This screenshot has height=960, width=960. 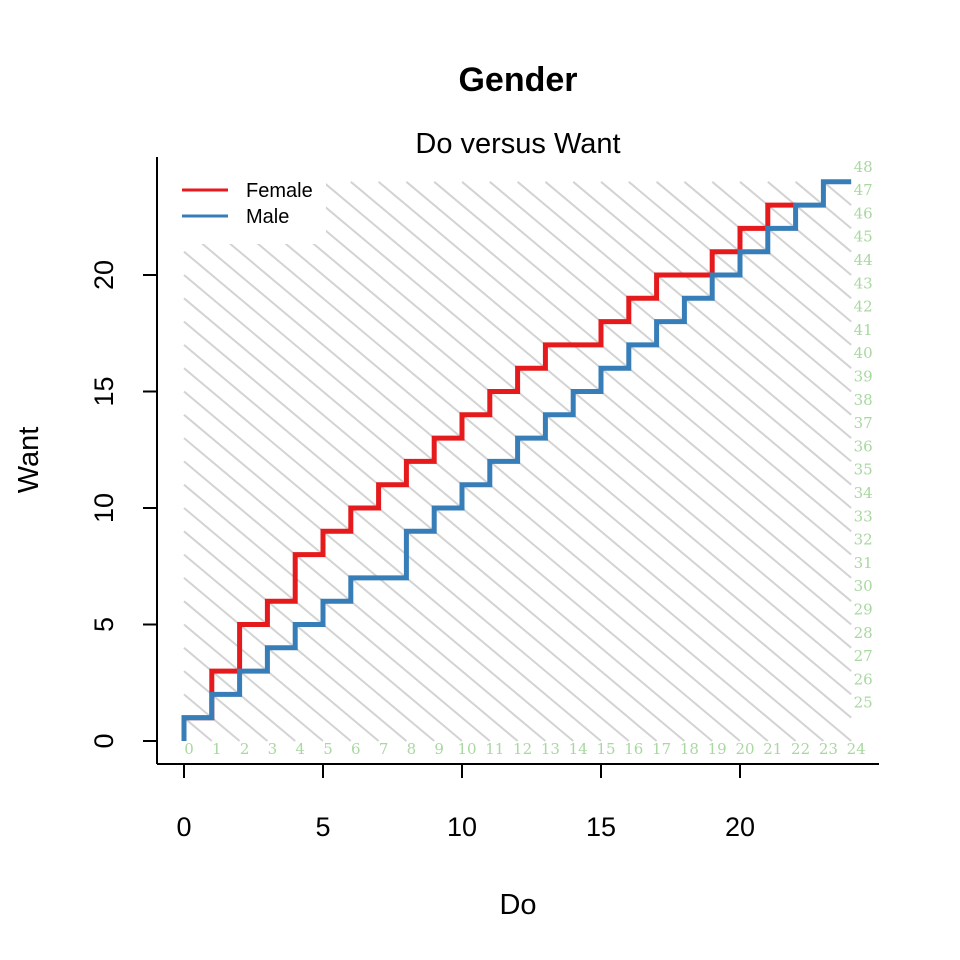 I want to click on y-tick-label: 10, so click(x=104, y=508).